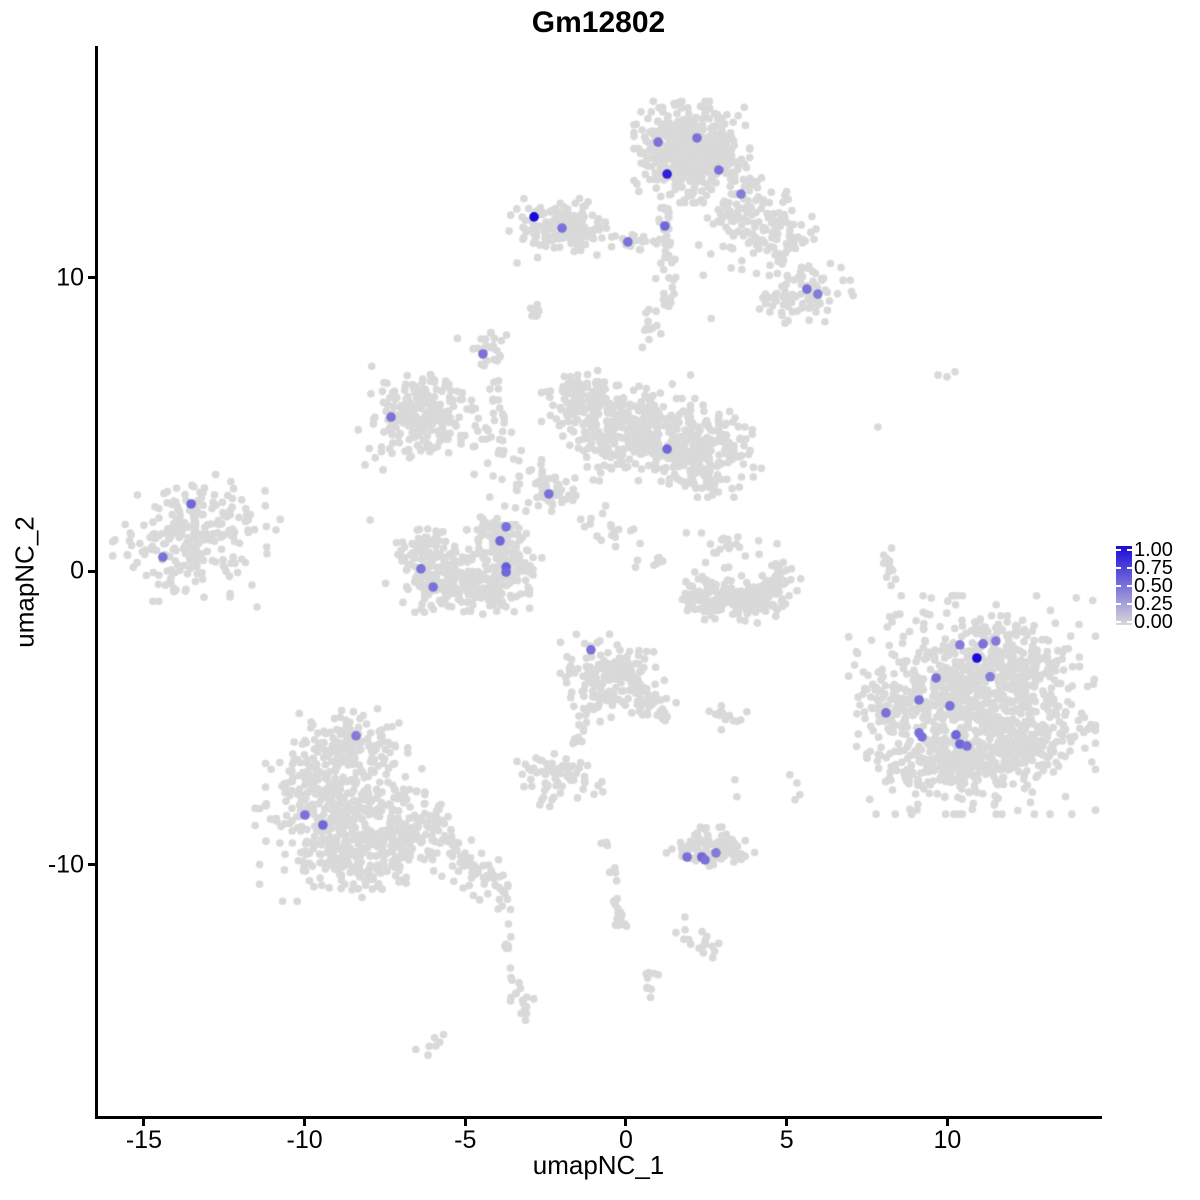  I want to click on legend-value-label: 0.50, so click(1153, 585).